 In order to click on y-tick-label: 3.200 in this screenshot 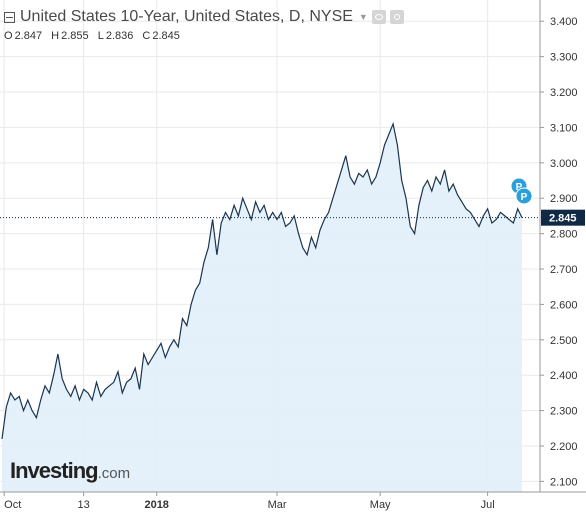, I will do `click(564, 93)`.